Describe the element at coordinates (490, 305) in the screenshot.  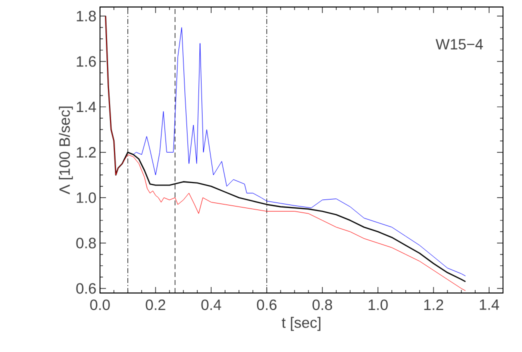
I see `x-tick-label: 1.4` at that location.